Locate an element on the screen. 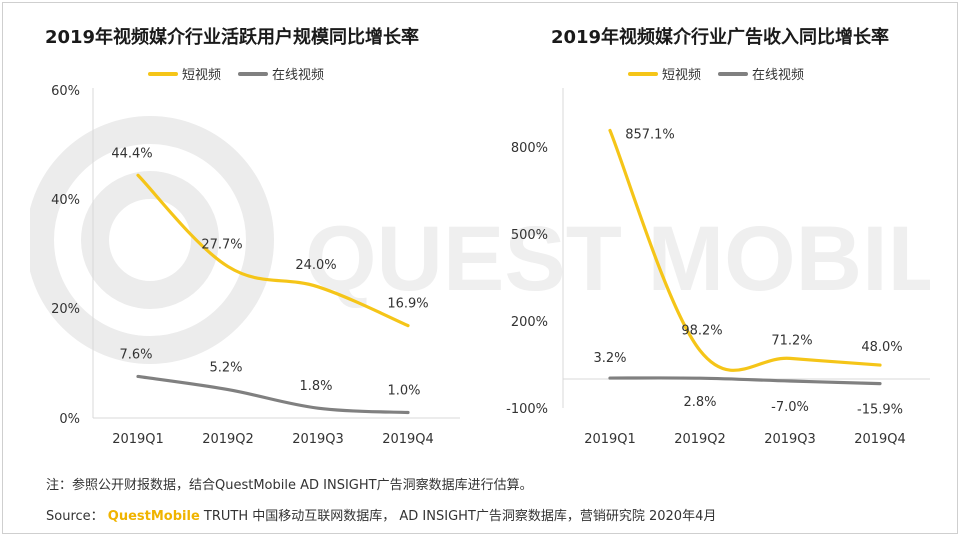 Image resolution: width=960 pixels, height=536 pixels. data-label: 7.6% is located at coordinates (135, 354).